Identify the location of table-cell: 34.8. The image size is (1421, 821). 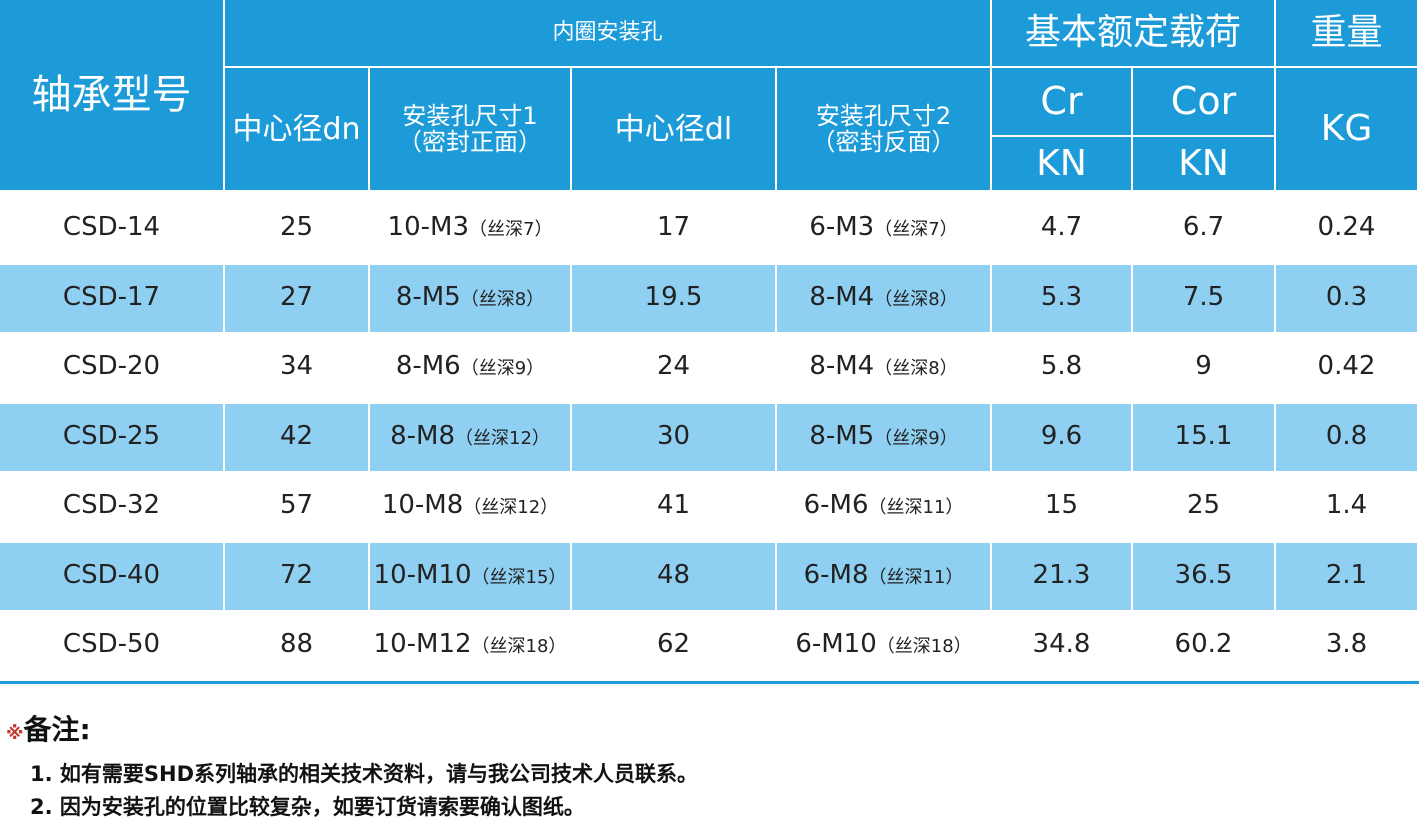
(1062, 646).